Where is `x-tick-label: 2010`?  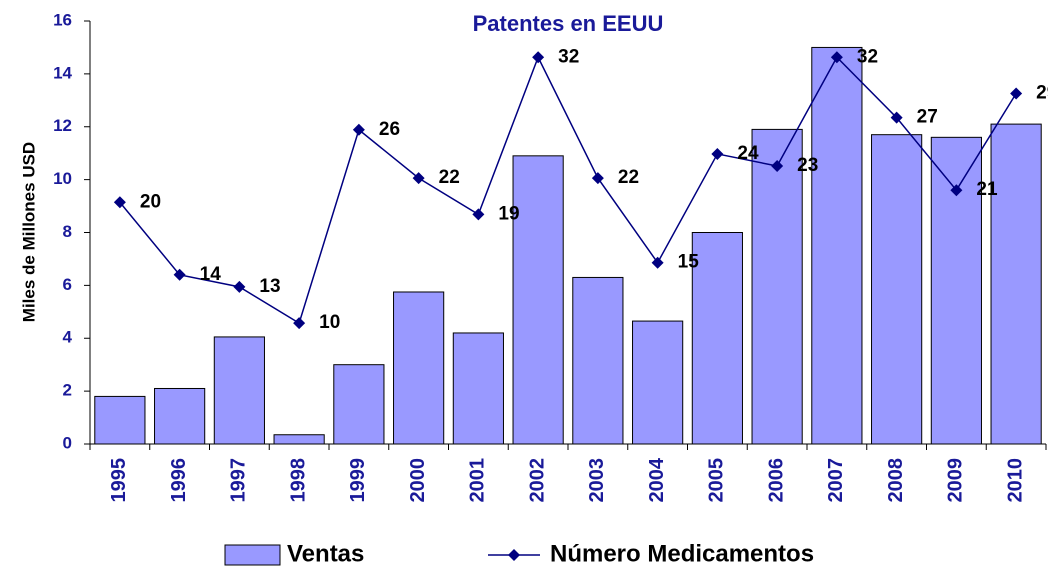
x-tick-label: 2010 is located at coordinates (1015, 480).